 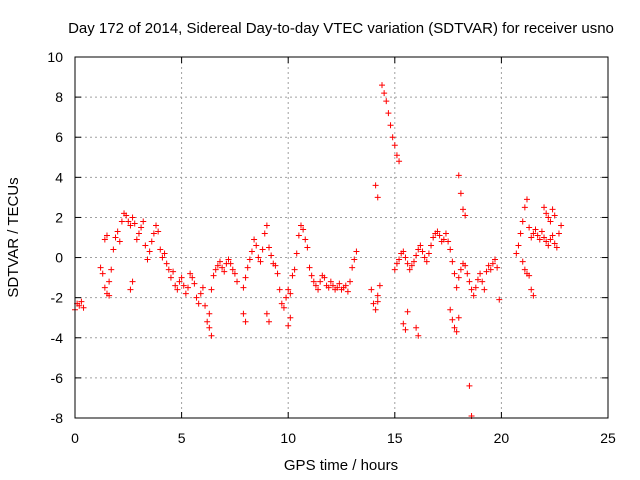 What do you see at coordinates (57, 378) in the screenshot?
I see `y-tick-label: -6` at bounding box center [57, 378].